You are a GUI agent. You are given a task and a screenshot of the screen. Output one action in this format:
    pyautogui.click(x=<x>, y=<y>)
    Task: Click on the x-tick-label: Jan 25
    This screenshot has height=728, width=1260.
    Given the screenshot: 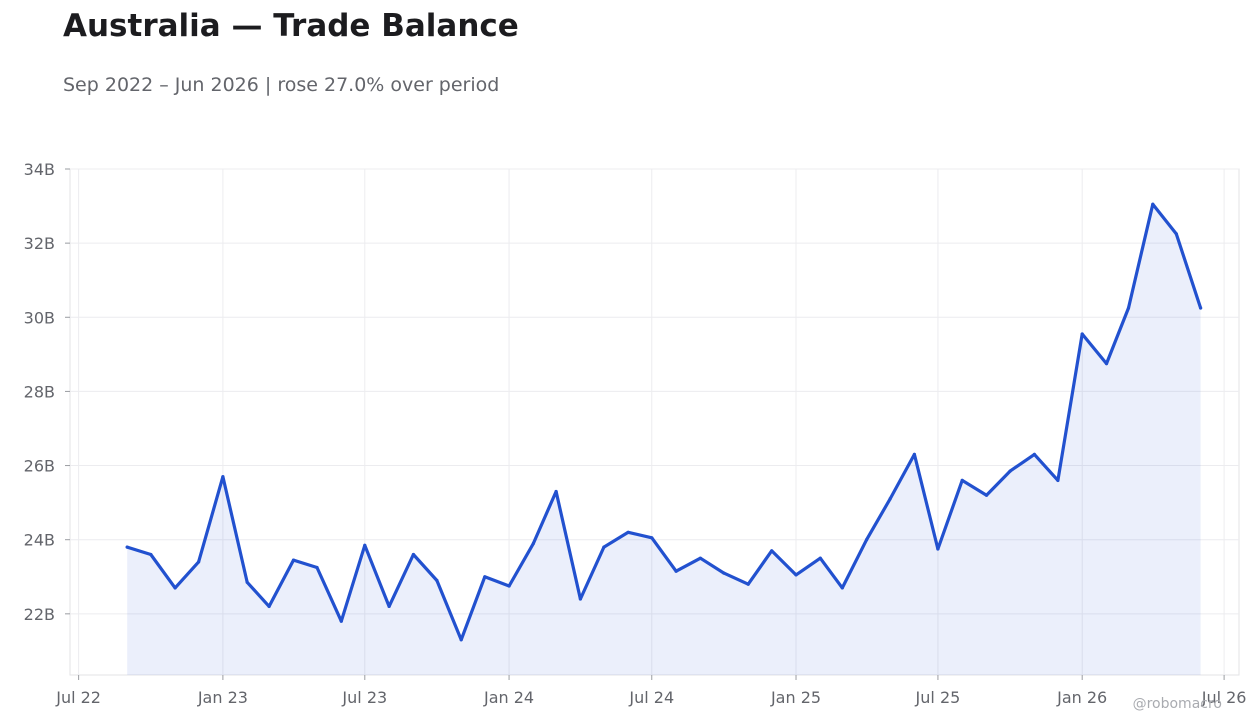 What is the action you would take?
    pyautogui.click(x=795, y=697)
    